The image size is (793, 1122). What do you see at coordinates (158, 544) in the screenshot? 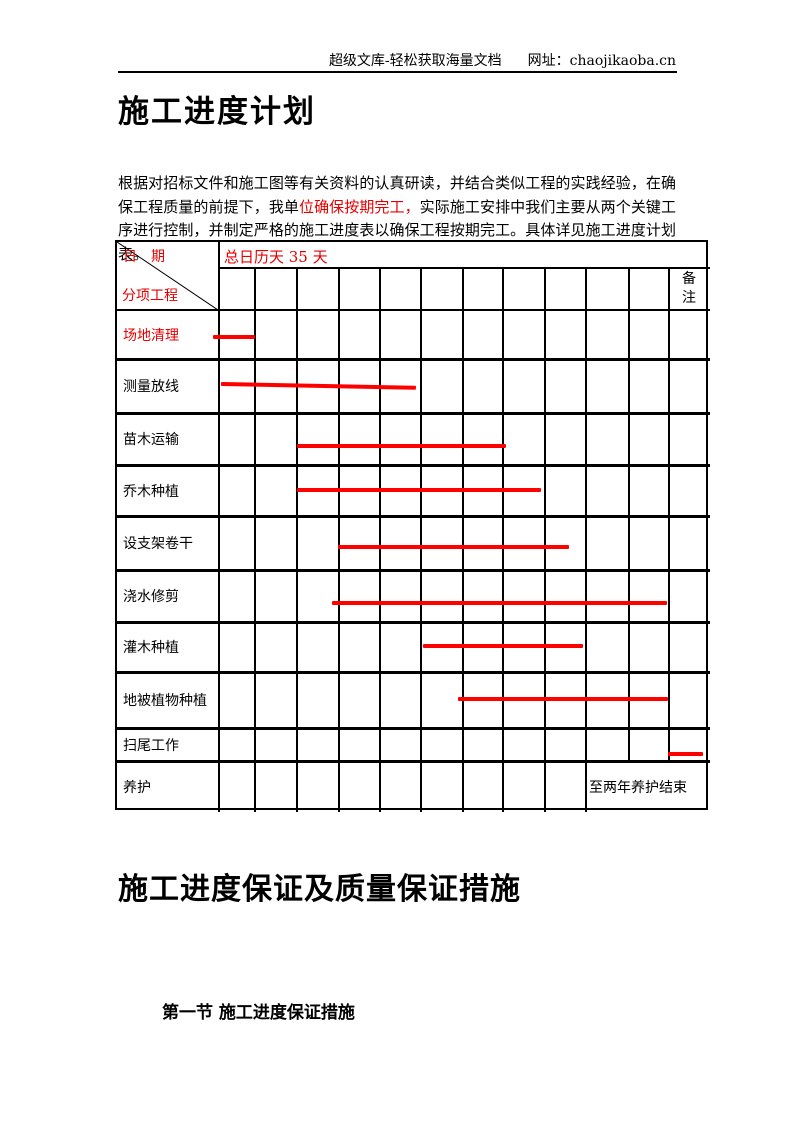
I see `gantt-row-label: 设支架卷干` at bounding box center [158, 544].